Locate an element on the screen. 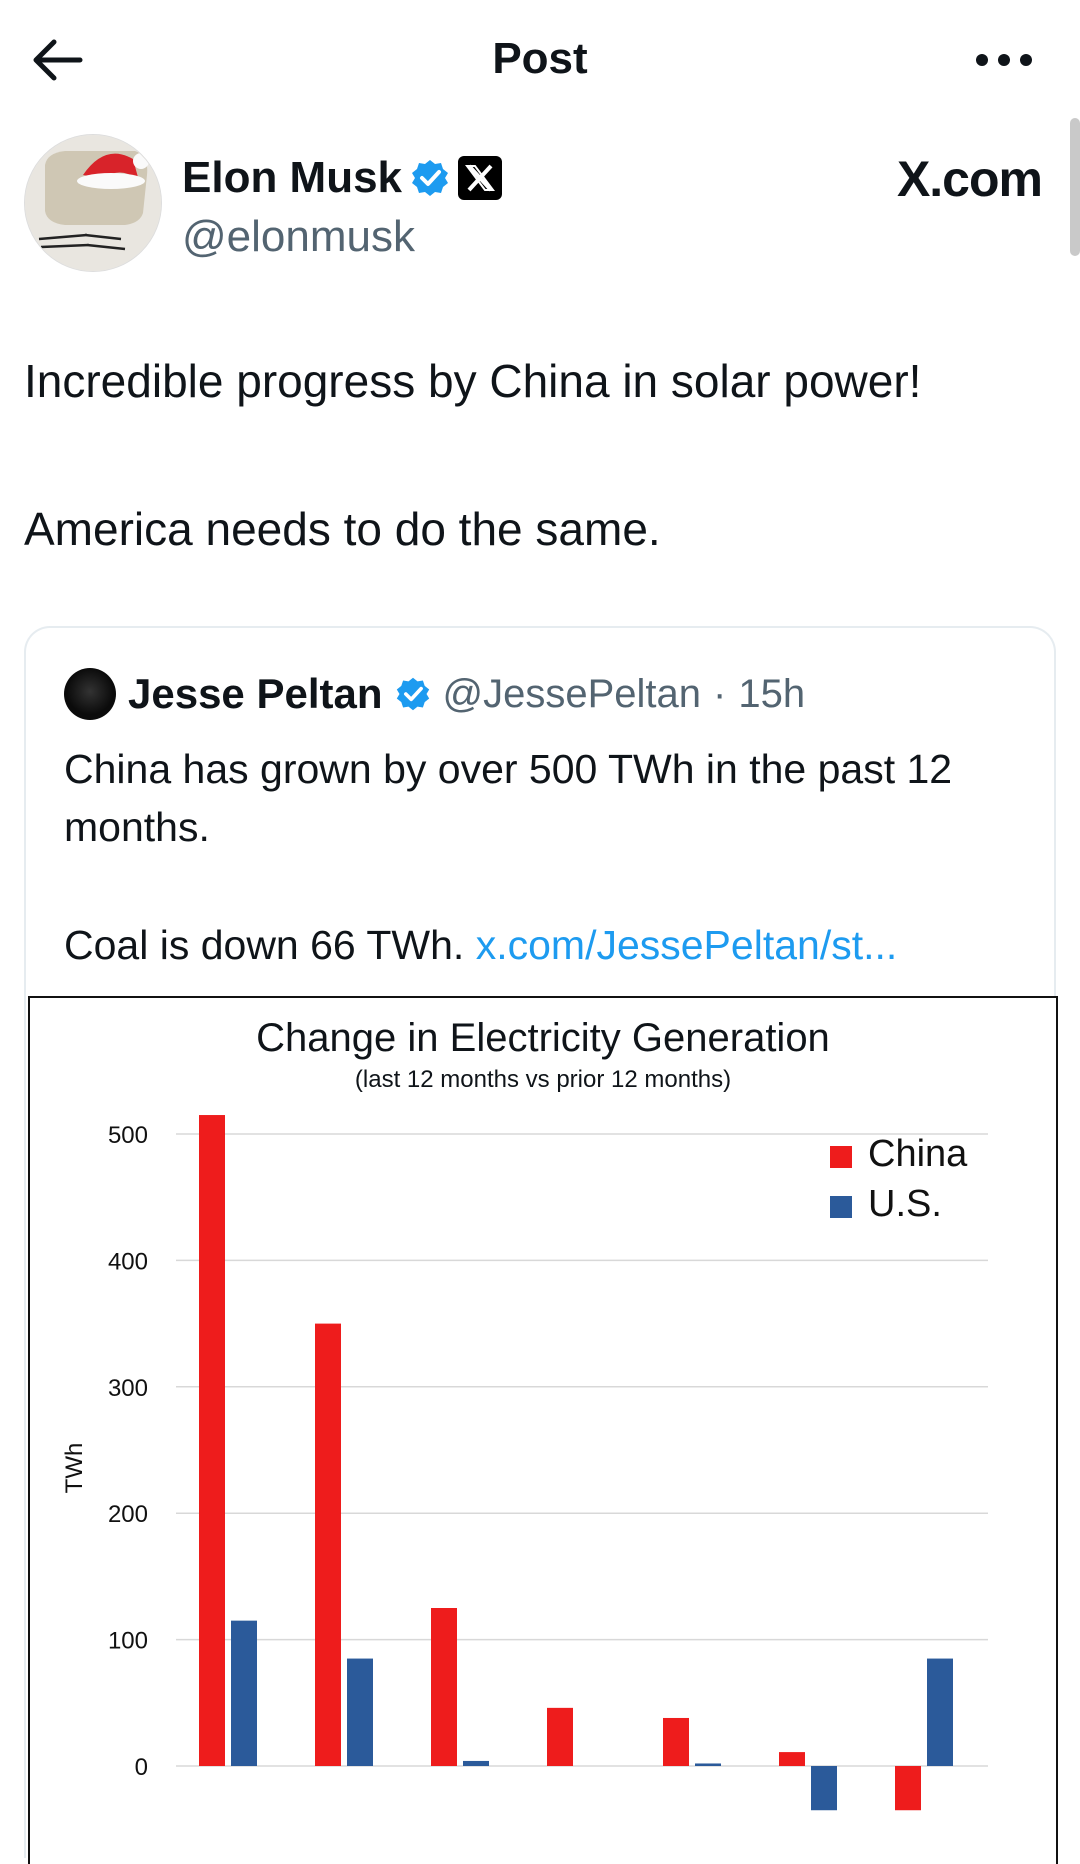  avatar-image is located at coordinates (93, 203).